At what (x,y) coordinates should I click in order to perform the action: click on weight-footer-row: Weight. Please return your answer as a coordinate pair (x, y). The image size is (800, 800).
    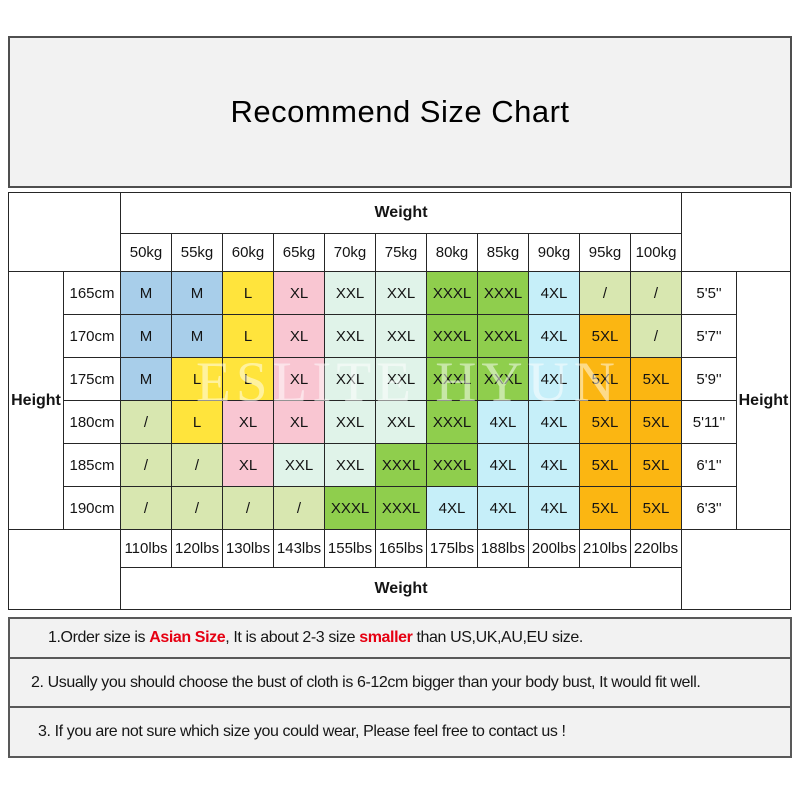
    Looking at the image, I should click on (400, 588).